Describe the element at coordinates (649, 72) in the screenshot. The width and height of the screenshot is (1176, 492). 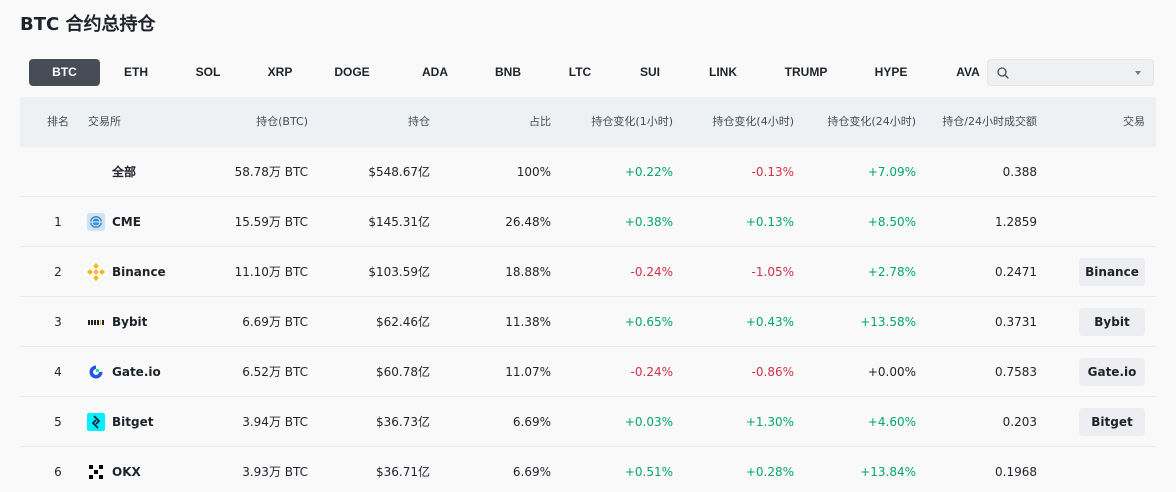
I see `tab-sui: SUI` at that location.